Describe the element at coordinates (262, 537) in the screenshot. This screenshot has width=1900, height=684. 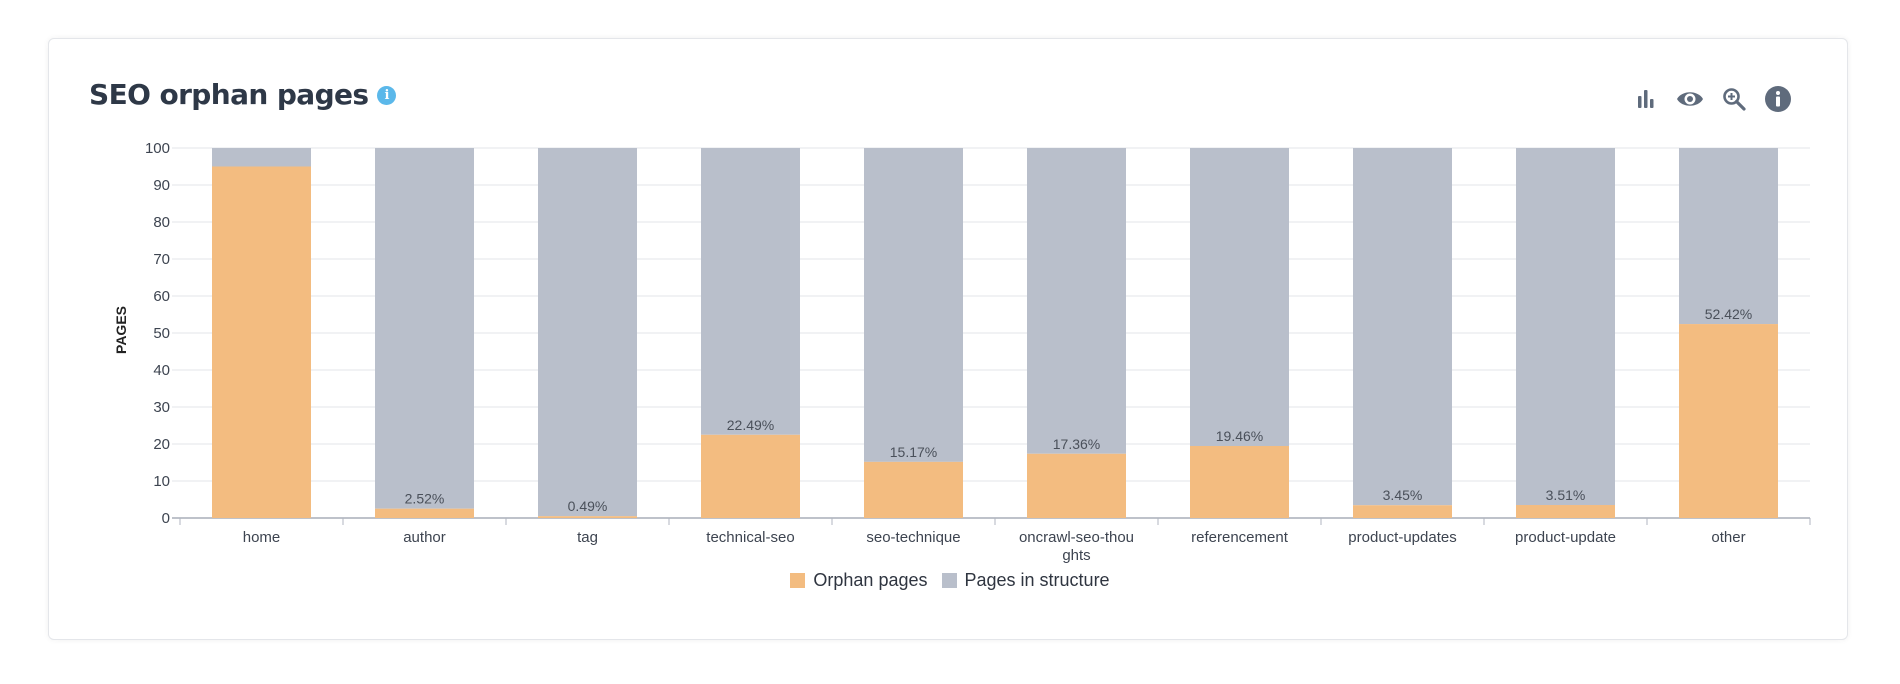
I see `x-tick-label: home` at that location.